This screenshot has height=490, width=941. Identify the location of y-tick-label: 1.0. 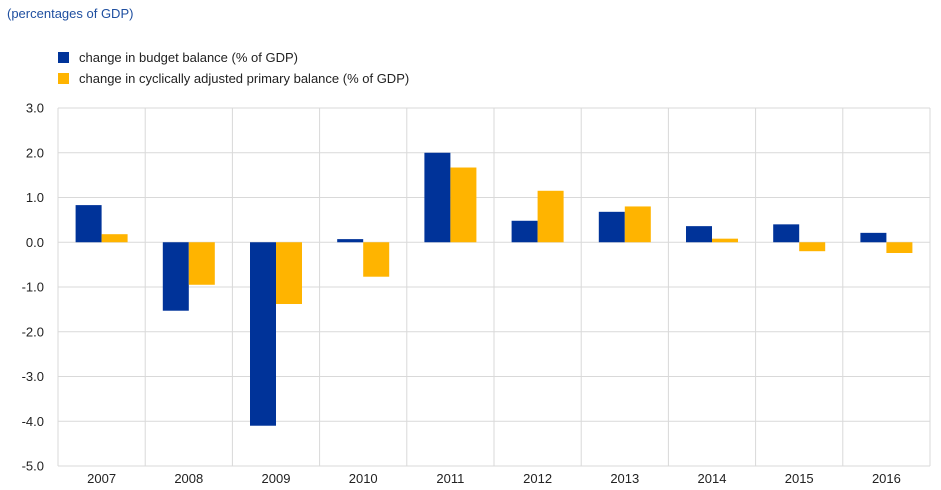
(35, 197).